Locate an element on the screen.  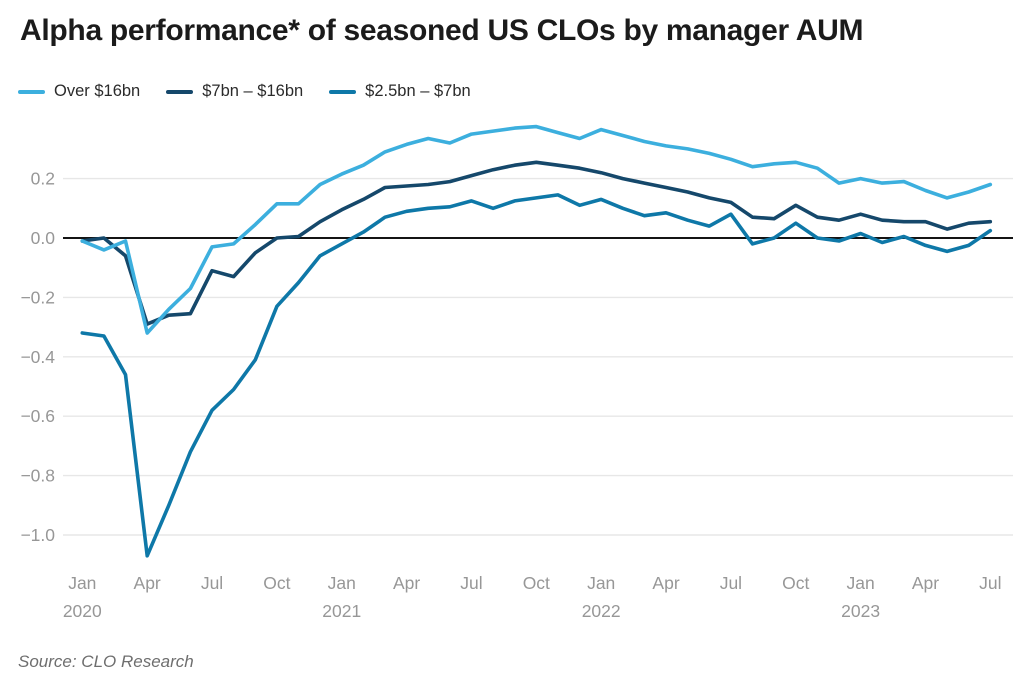
y-tick-label: −0.6 is located at coordinates (37, 416).